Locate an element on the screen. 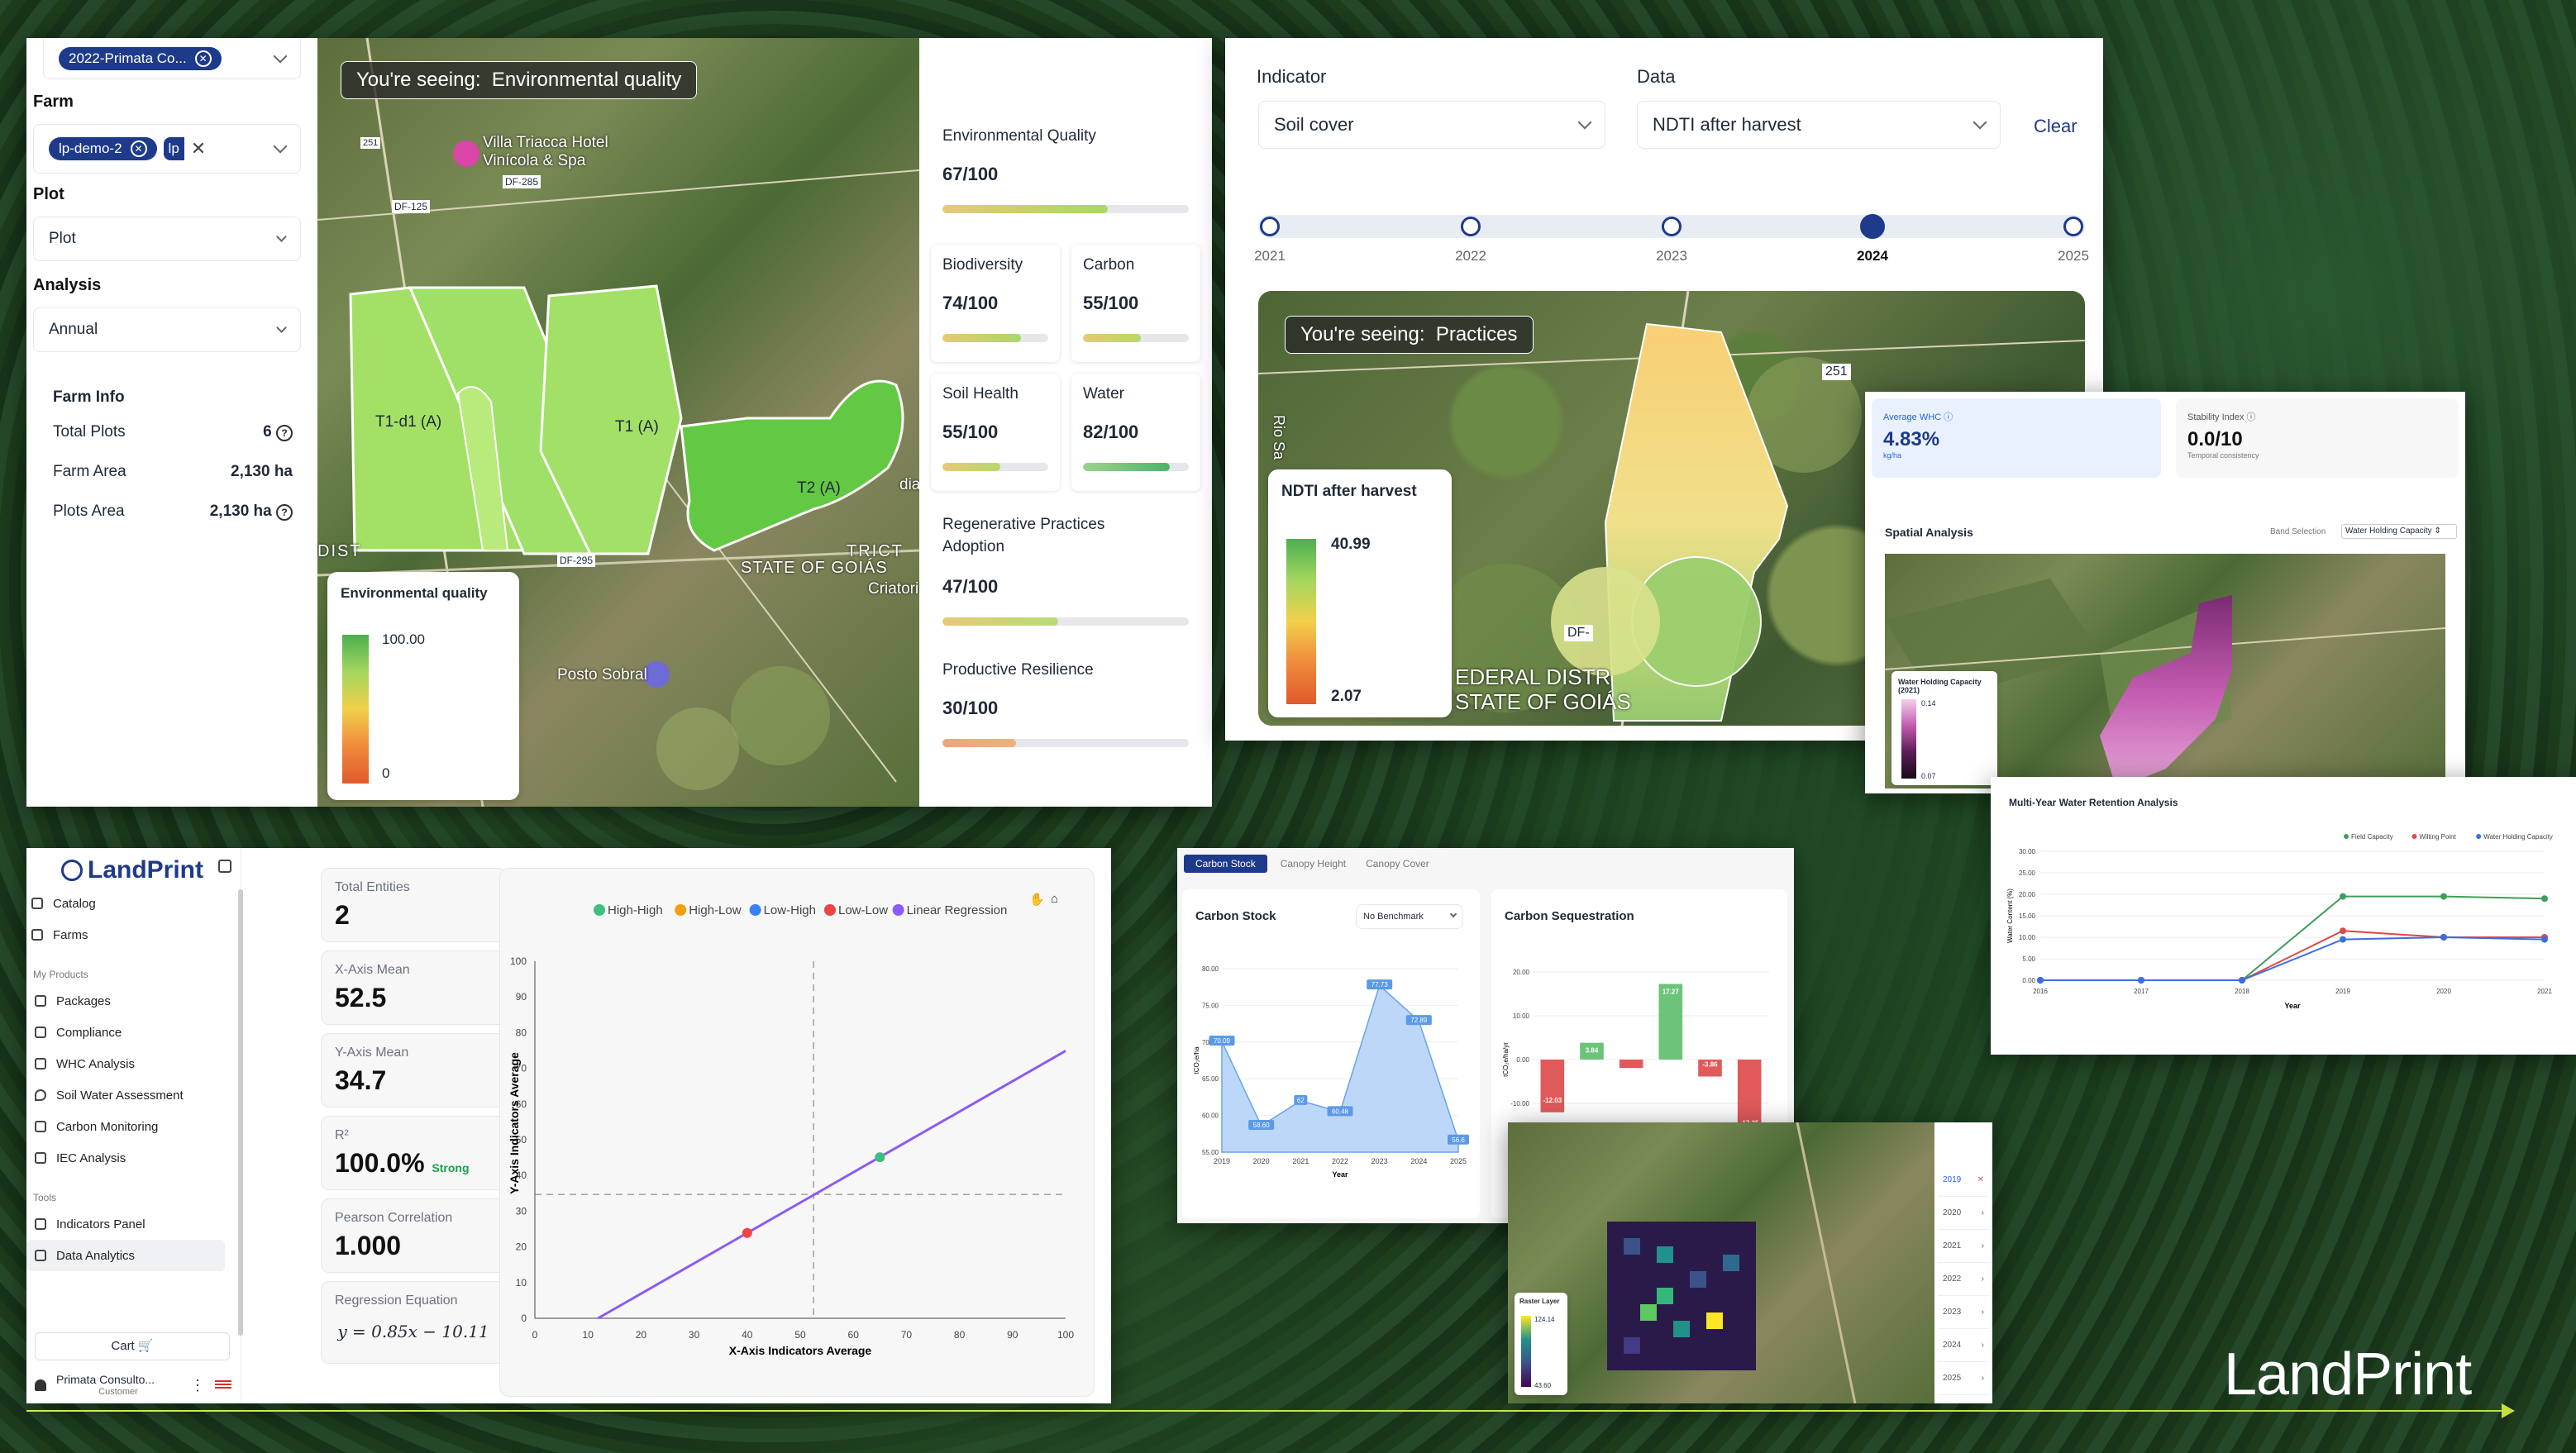 Image resolution: width=2576 pixels, height=1453 pixels. logo: LandPrint is located at coordinates (132, 870).